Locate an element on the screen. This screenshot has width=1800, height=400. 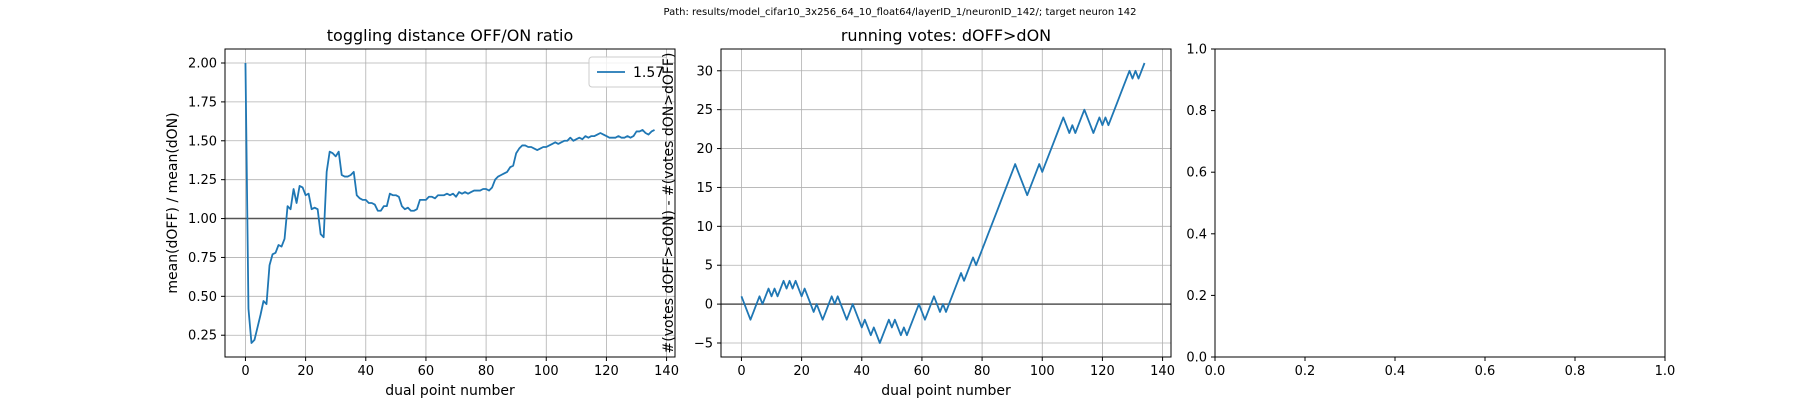
votes-xtick-label: 100 is located at coordinates (1042, 371).